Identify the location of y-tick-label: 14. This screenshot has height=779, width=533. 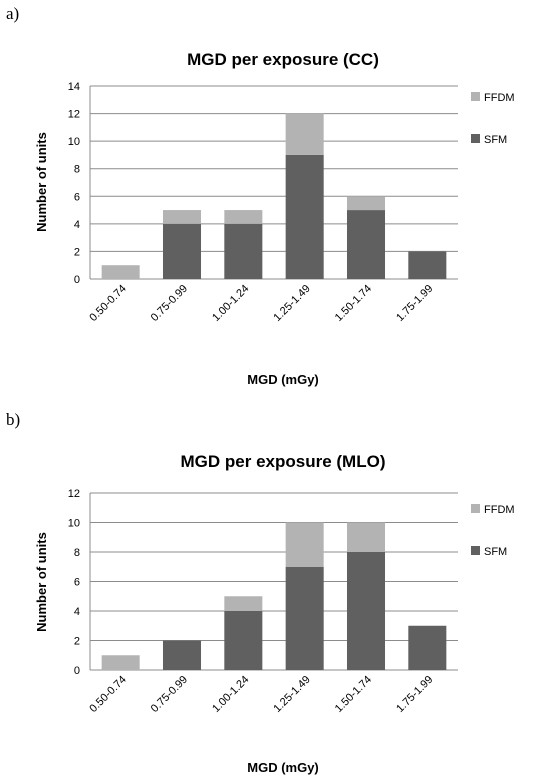
(74, 87).